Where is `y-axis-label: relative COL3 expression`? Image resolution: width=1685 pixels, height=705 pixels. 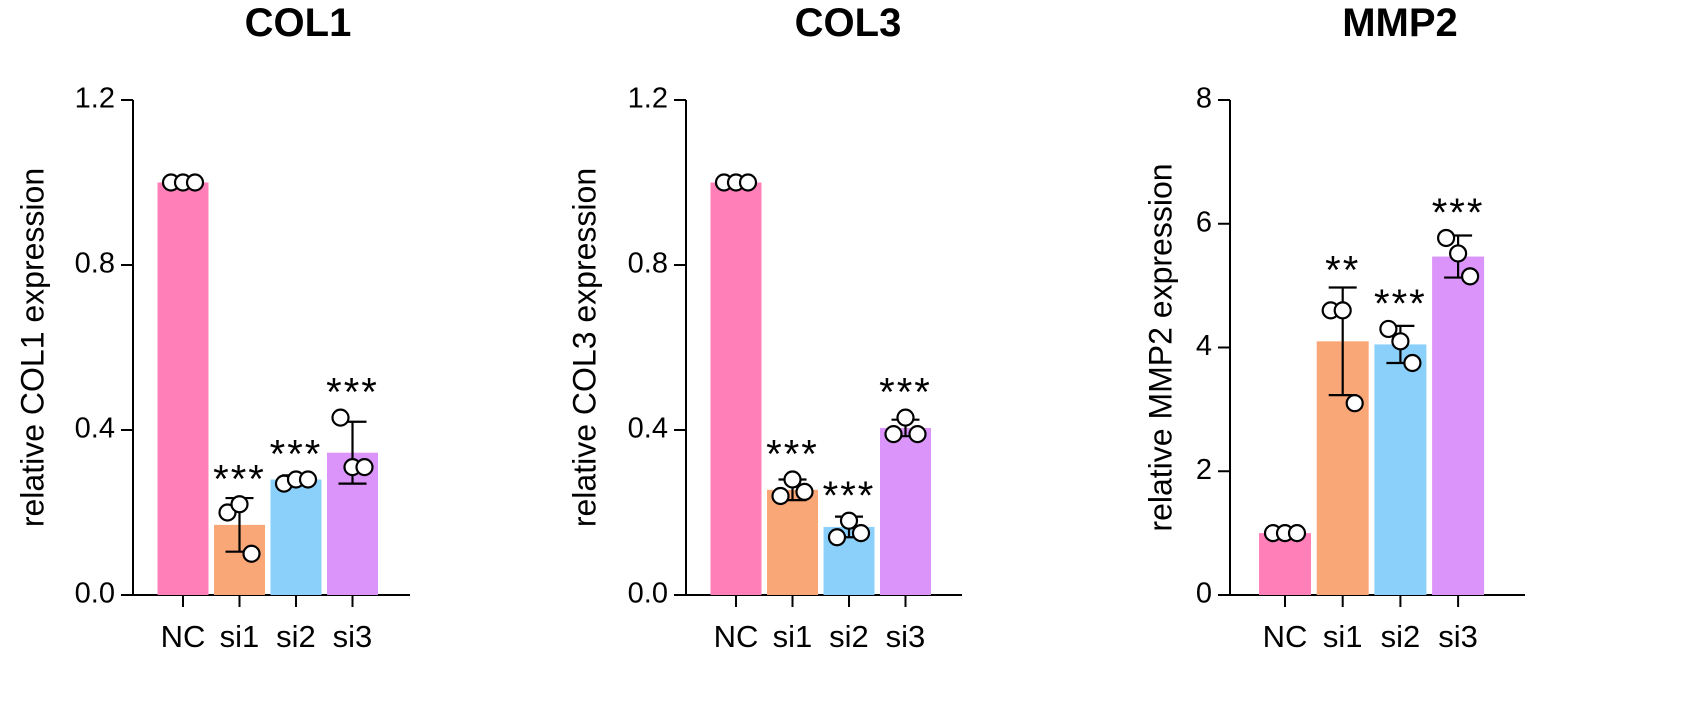 y-axis-label: relative COL3 expression is located at coordinates (584, 347).